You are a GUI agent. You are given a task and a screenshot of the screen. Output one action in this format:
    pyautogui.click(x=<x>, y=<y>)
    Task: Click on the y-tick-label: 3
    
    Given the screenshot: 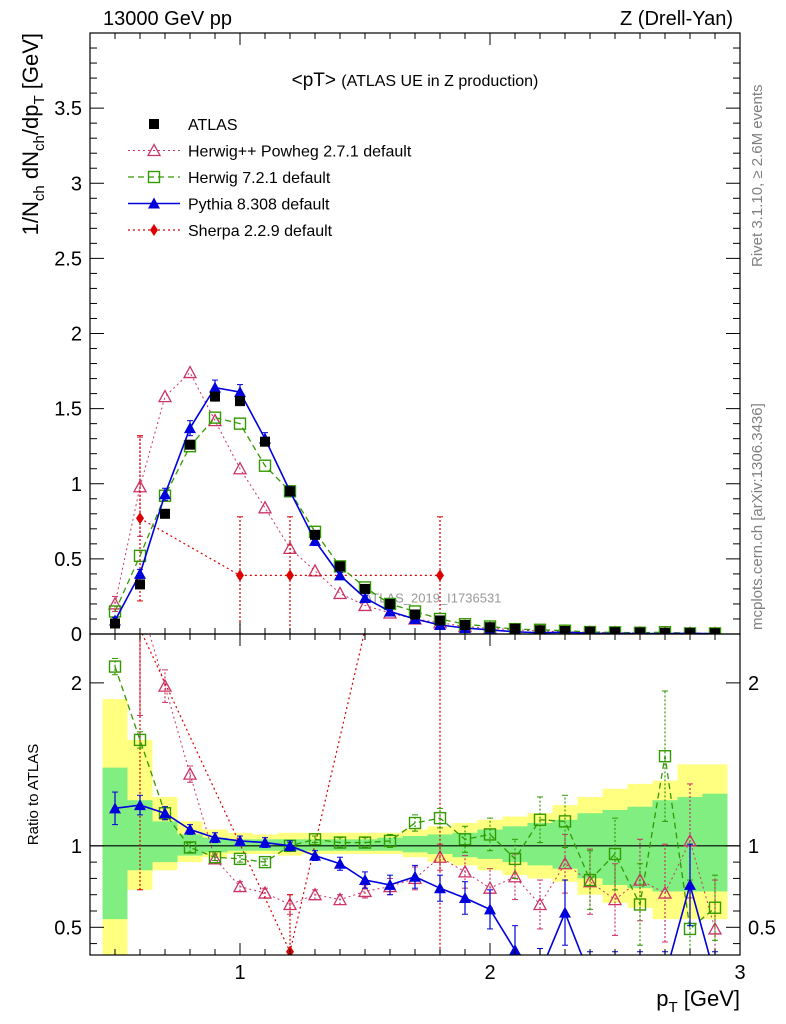 What is the action you would take?
    pyautogui.click(x=76, y=184)
    